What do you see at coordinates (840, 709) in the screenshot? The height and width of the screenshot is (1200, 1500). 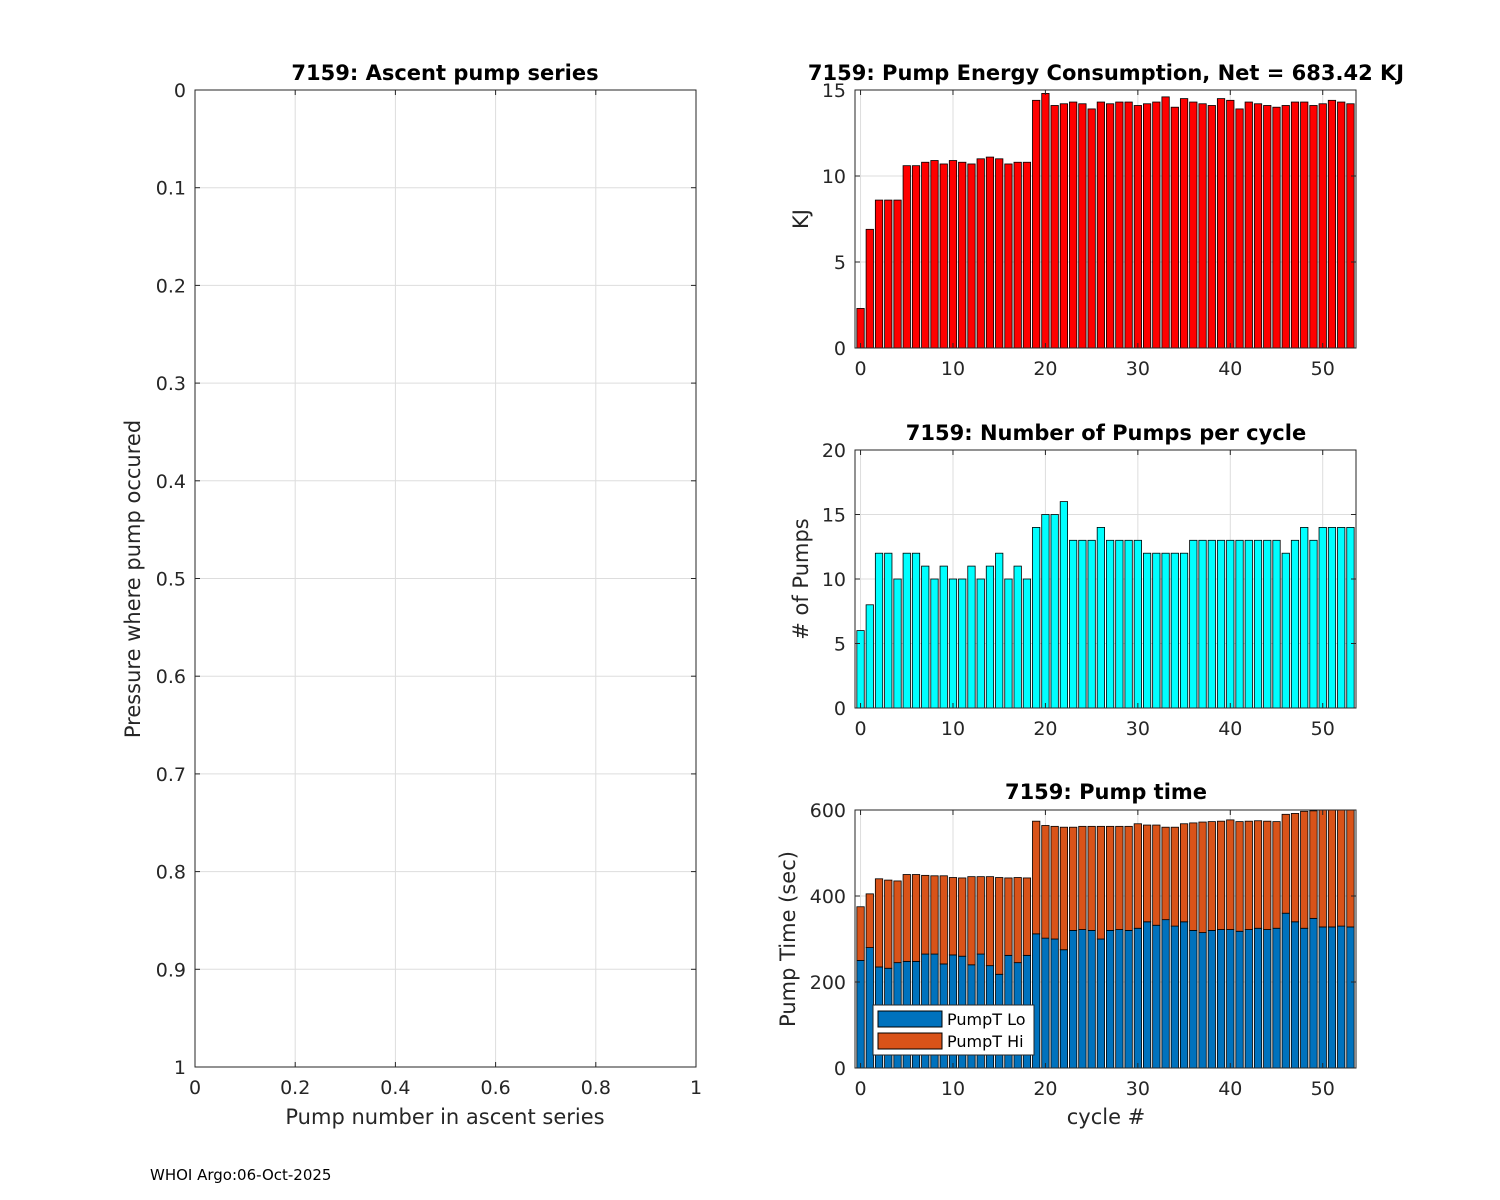 I see `pumps-ytick-label: 0` at bounding box center [840, 709].